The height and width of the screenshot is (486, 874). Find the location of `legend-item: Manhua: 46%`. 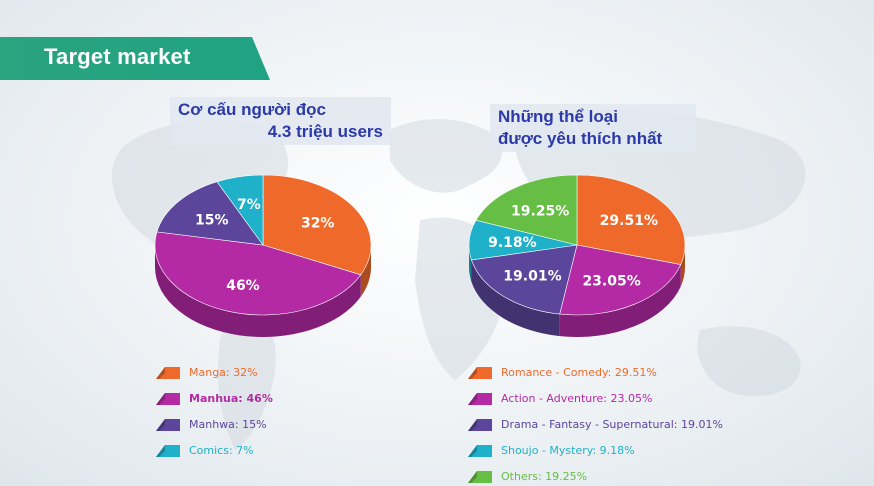

legend-item: Manhua: 46% is located at coordinates (214, 398).